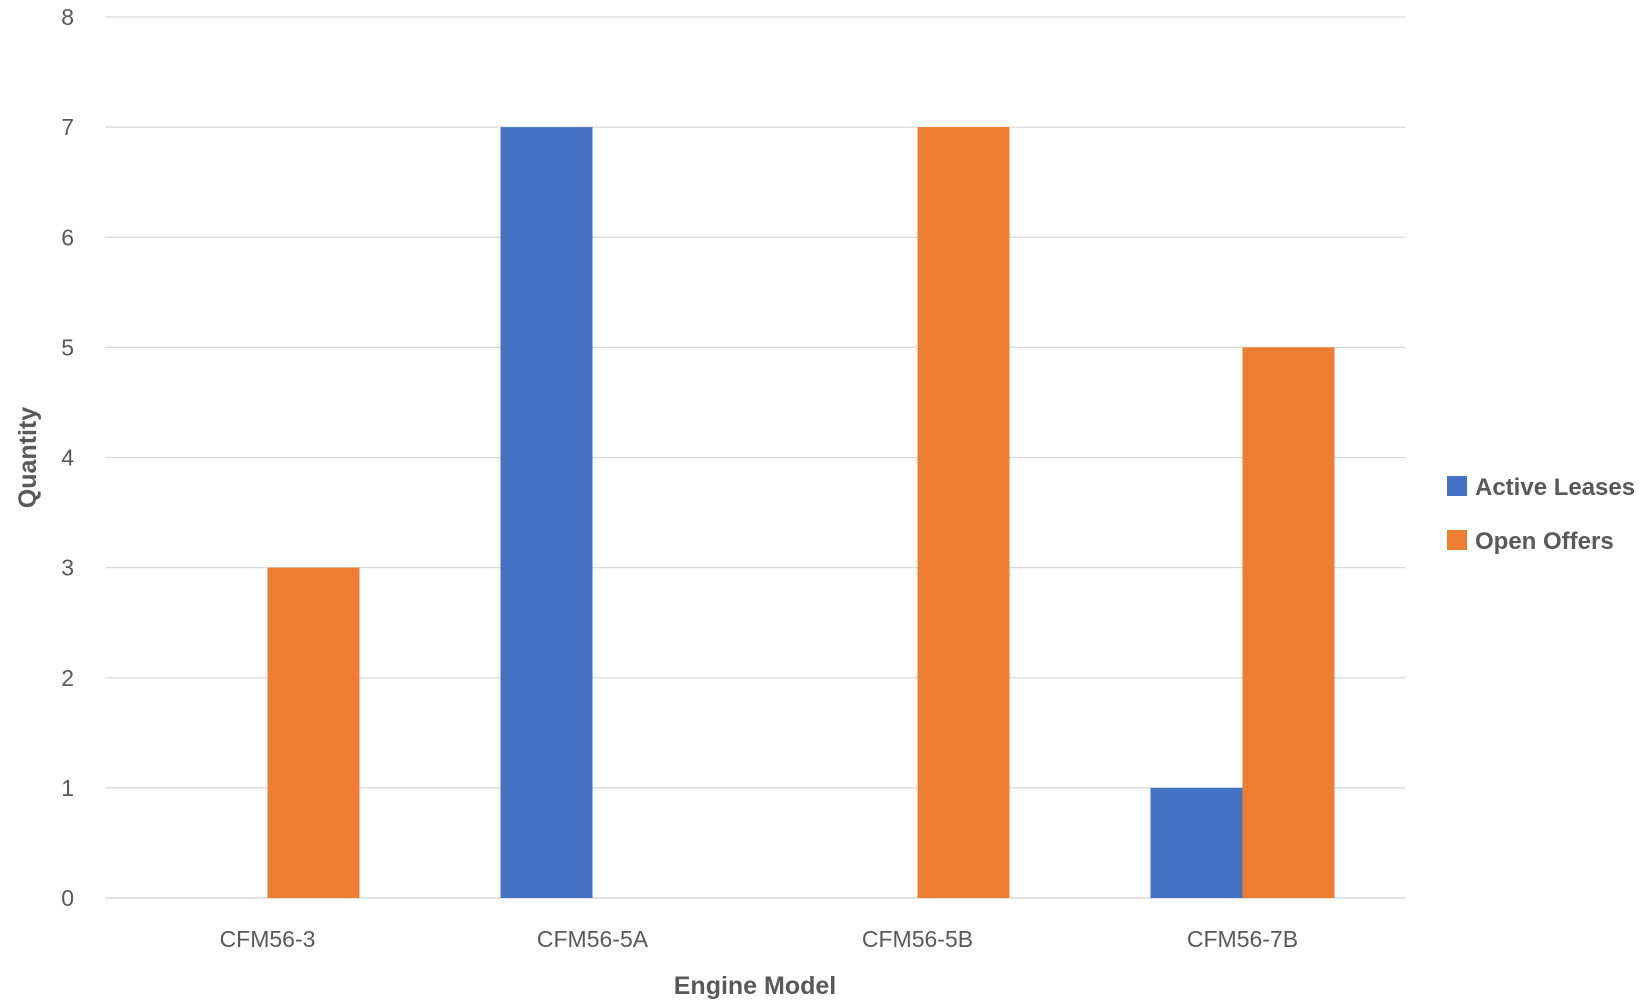  What do you see at coordinates (67, 678) in the screenshot?
I see `y-tick-label: 2` at bounding box center [67, 678].